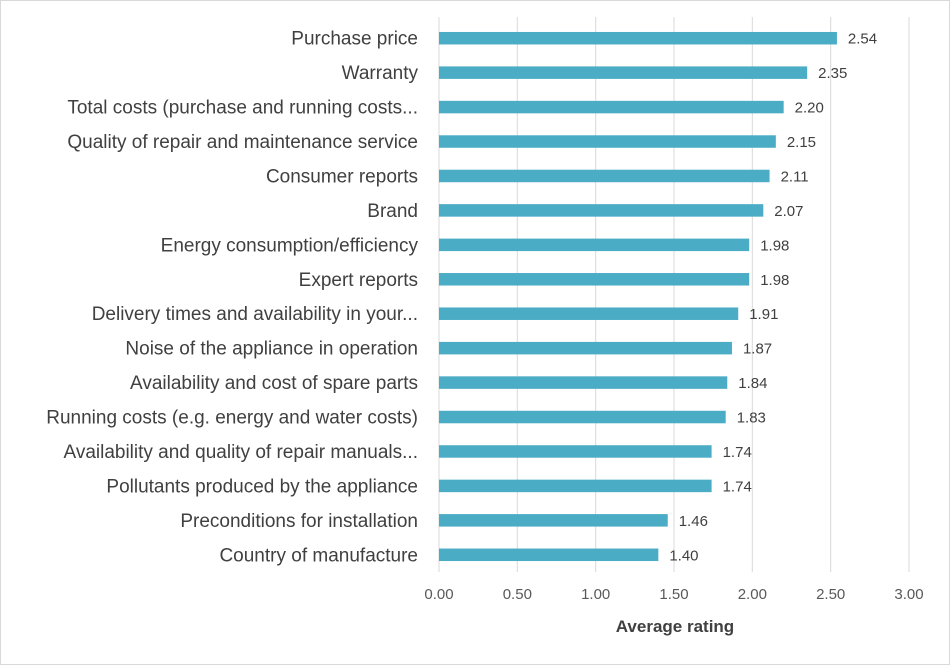  I want to click on category-label: Pollutants produced by the appliance, so click(262, 486).